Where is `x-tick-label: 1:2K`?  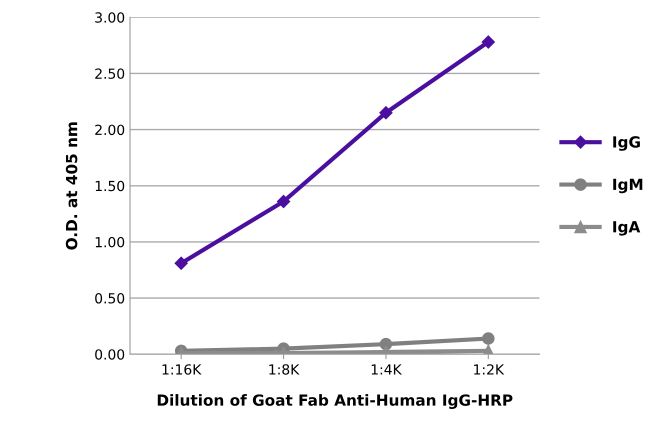 x-tick-label: 1:2K is located at coordinates (489, 369).